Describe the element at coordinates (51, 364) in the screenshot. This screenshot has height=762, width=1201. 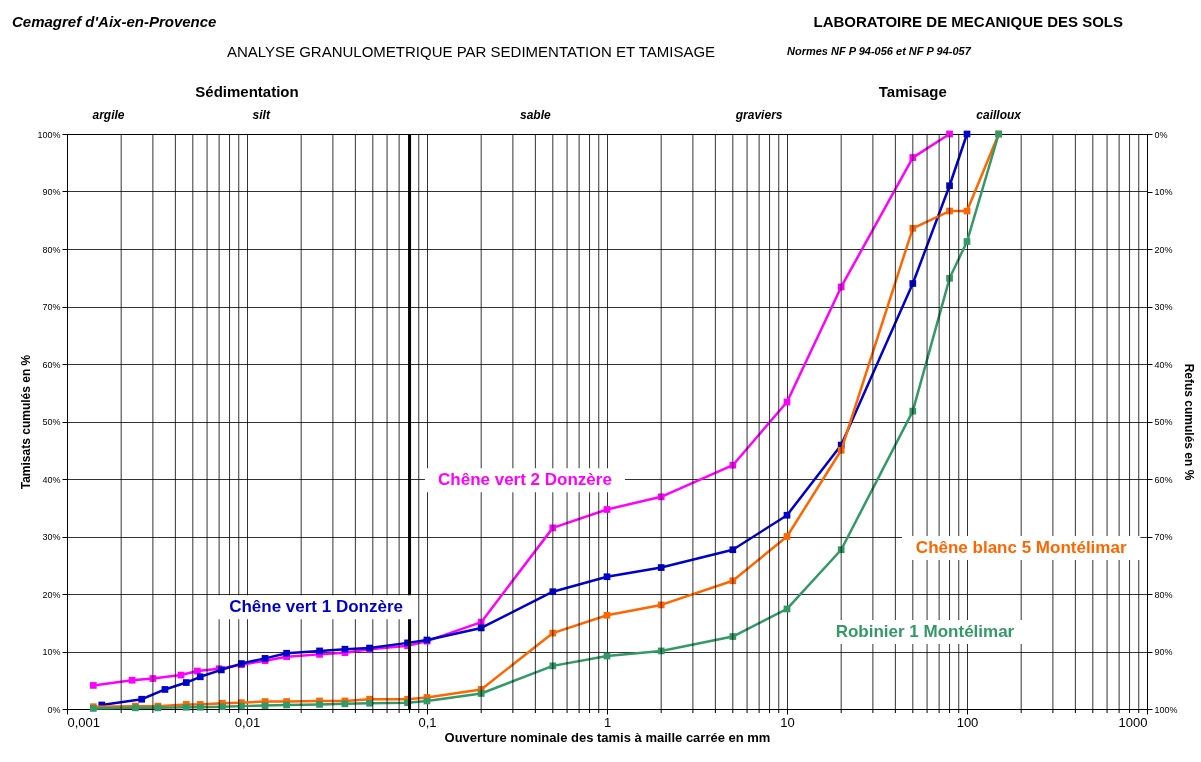
I see `y-tick-label: 60%` at that location.